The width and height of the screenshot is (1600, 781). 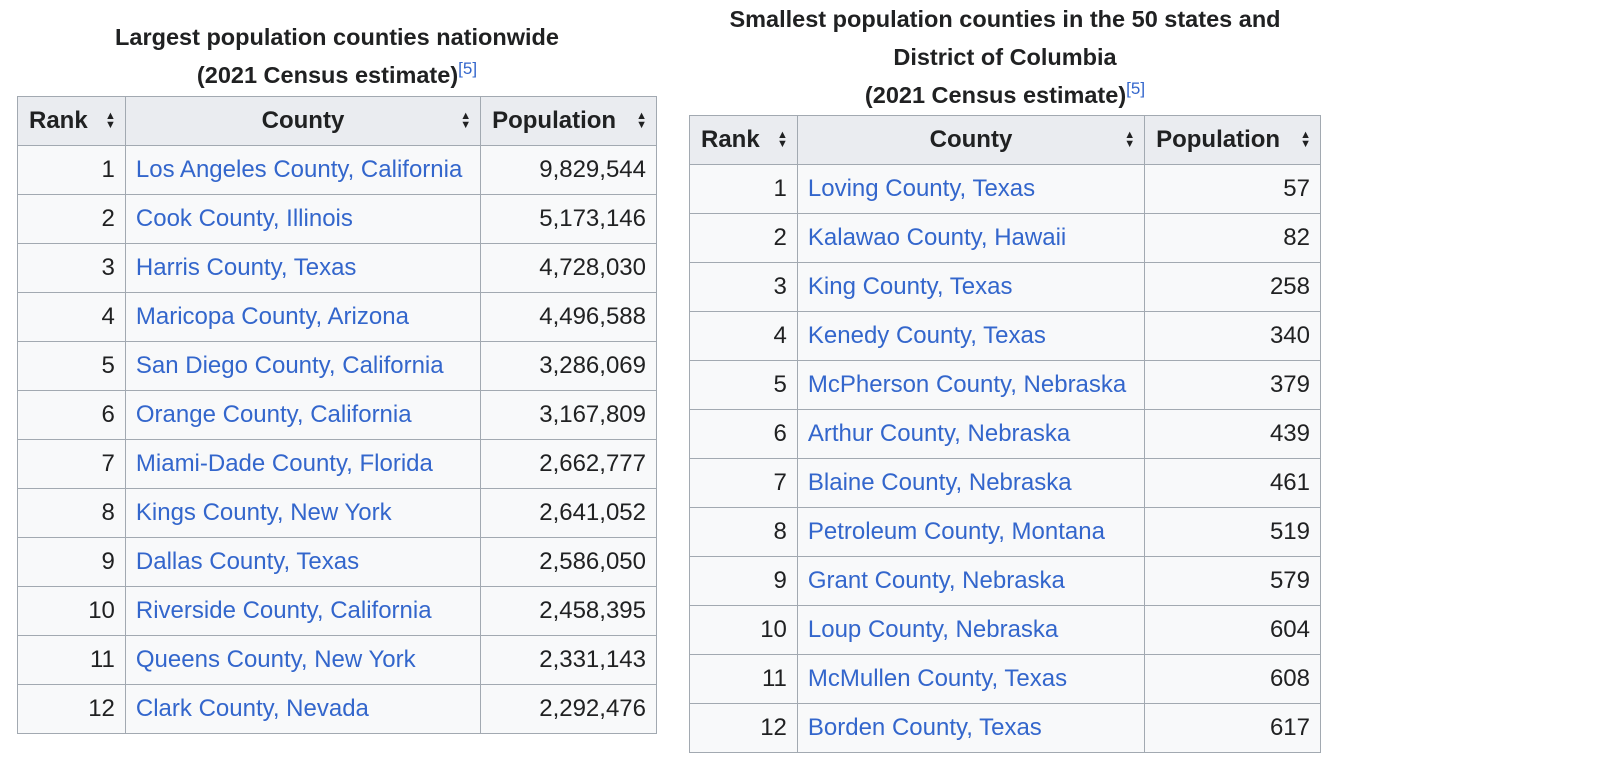 I want to click on rank-cell: 6, so click(x=743, y=434).